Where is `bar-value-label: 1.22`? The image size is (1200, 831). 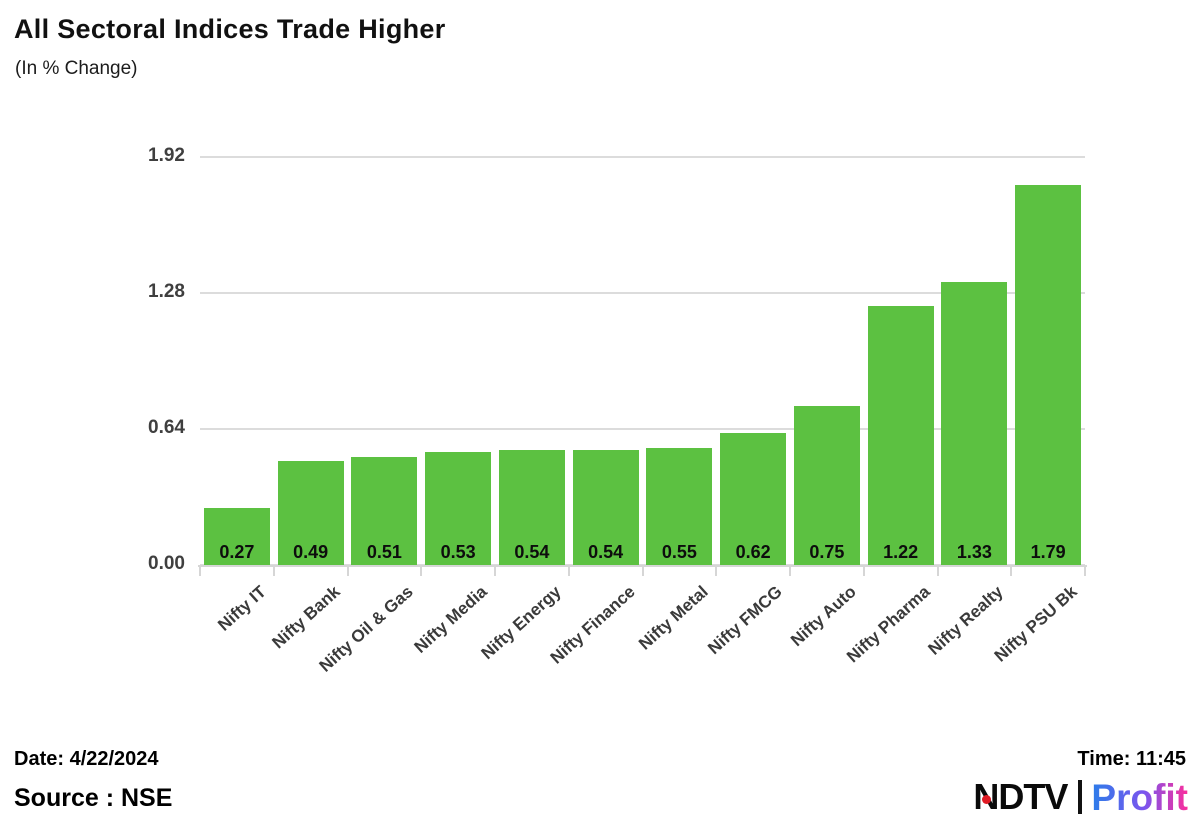
bar-value-label: 1.22 is located at coordinates (901, 552).